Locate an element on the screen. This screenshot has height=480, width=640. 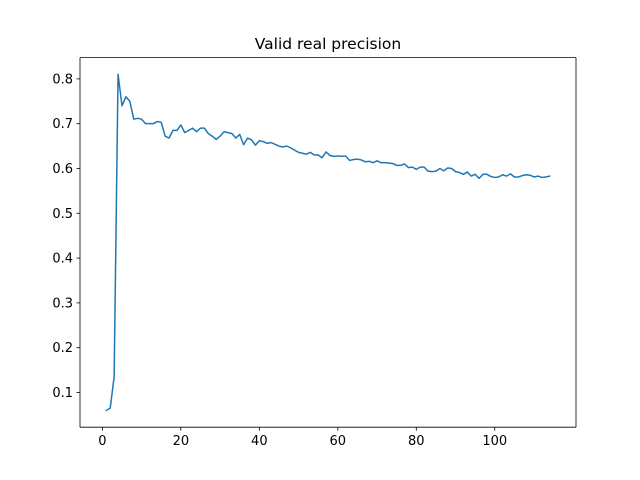
y-tick-label: 0.7 is located at coordinates (62, 124).